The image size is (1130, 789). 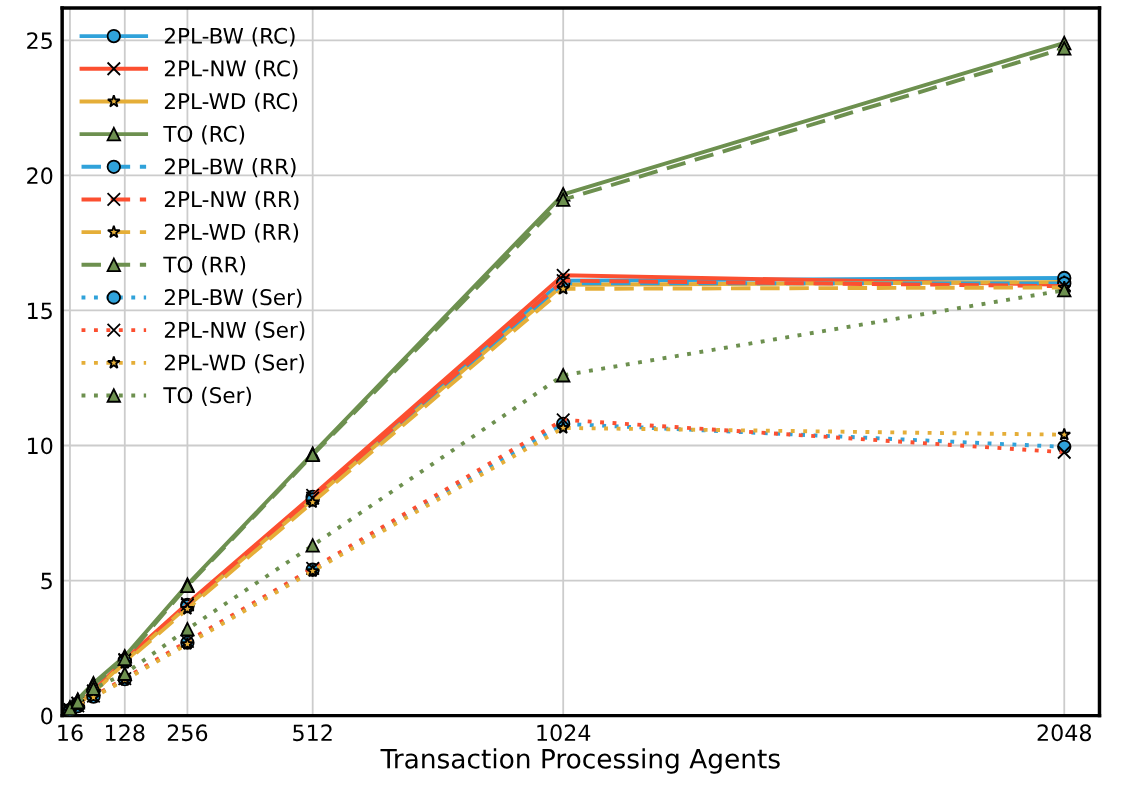 What do you see at coordinates (233, 298) in the screenshot?
I see `legend-label: 2PL-BW (Ser)` at bounding box center [233, 298].